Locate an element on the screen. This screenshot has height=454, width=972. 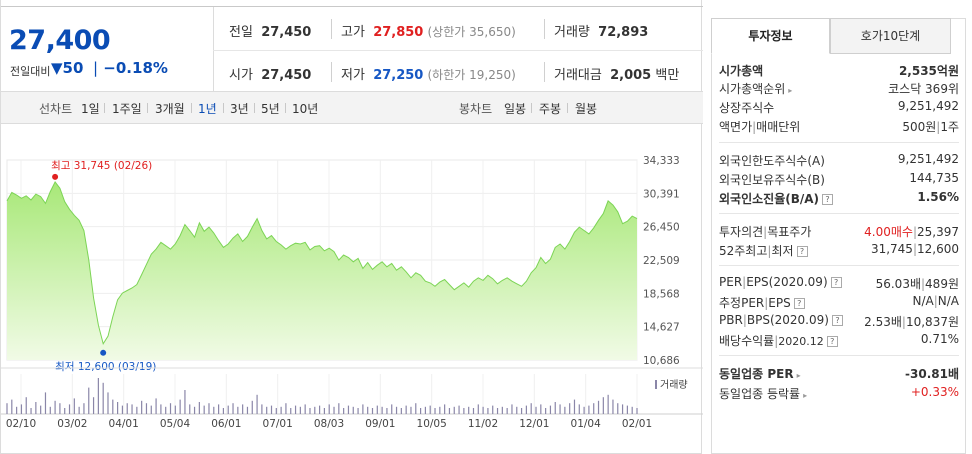
y-tick-label: 14,627 is located at coordinates (661, 328).